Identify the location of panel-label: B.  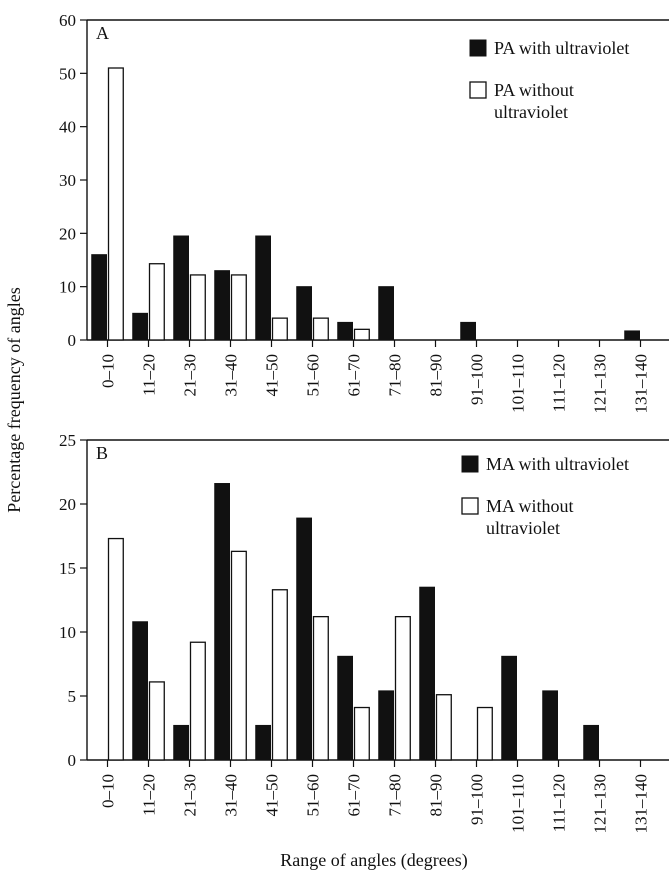
(102, 453).